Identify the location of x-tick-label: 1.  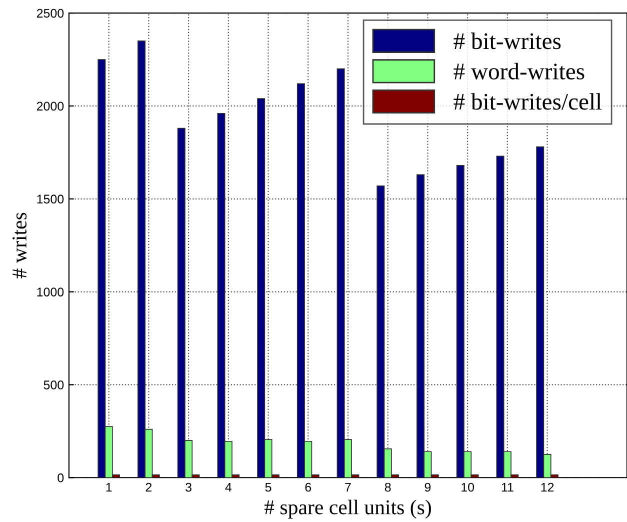
(109, 487).